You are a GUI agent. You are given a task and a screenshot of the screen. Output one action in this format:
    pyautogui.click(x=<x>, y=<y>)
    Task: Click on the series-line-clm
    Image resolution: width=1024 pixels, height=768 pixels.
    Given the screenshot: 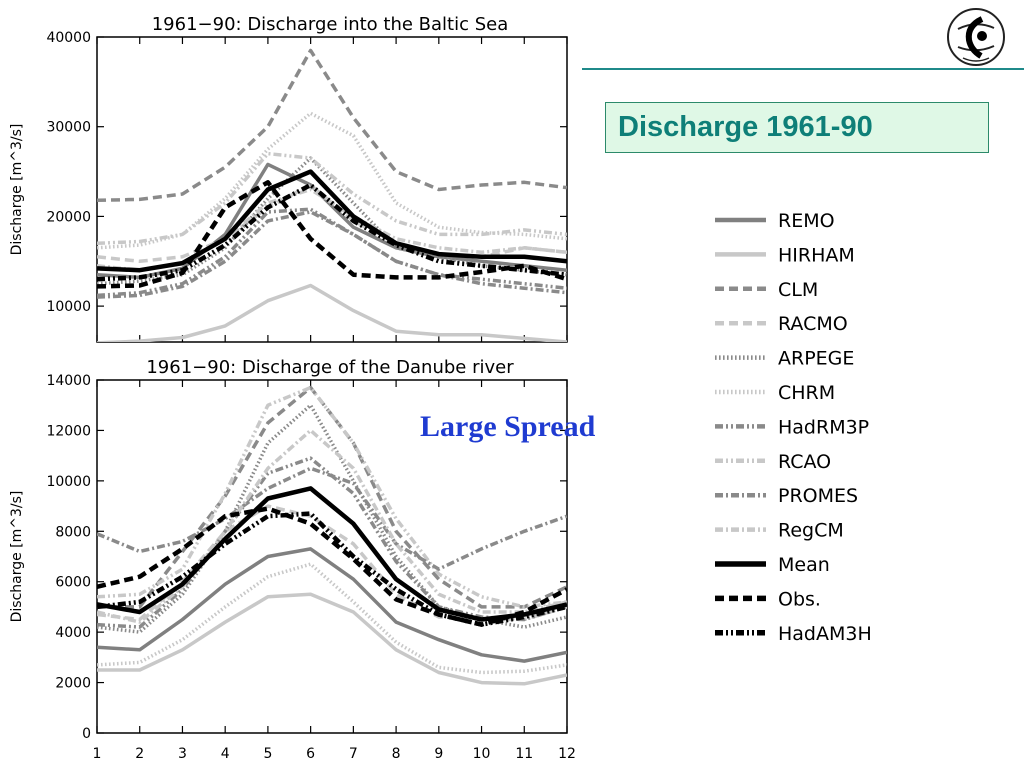 What is the action you would take?
    pyautogui.click(x=332, y=125)
    